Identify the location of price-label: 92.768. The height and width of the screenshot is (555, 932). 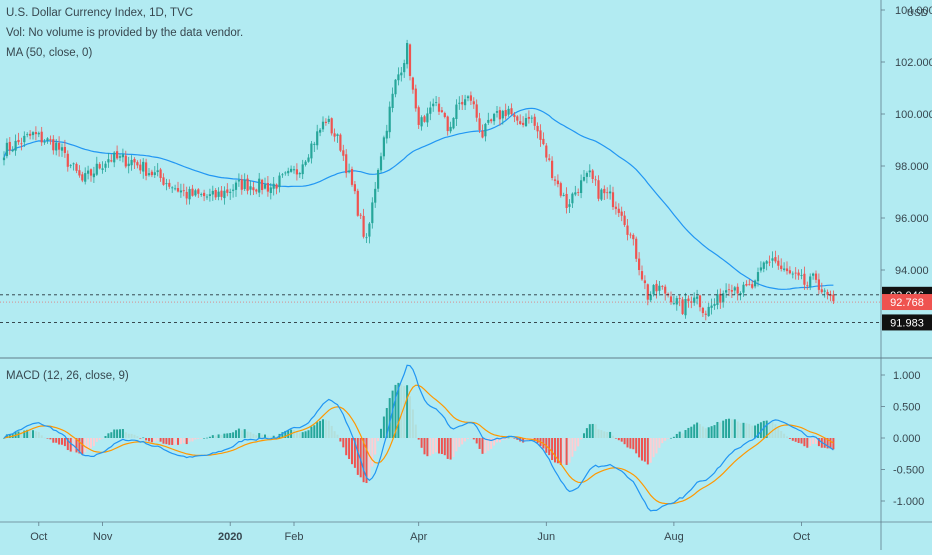
(907, 303).